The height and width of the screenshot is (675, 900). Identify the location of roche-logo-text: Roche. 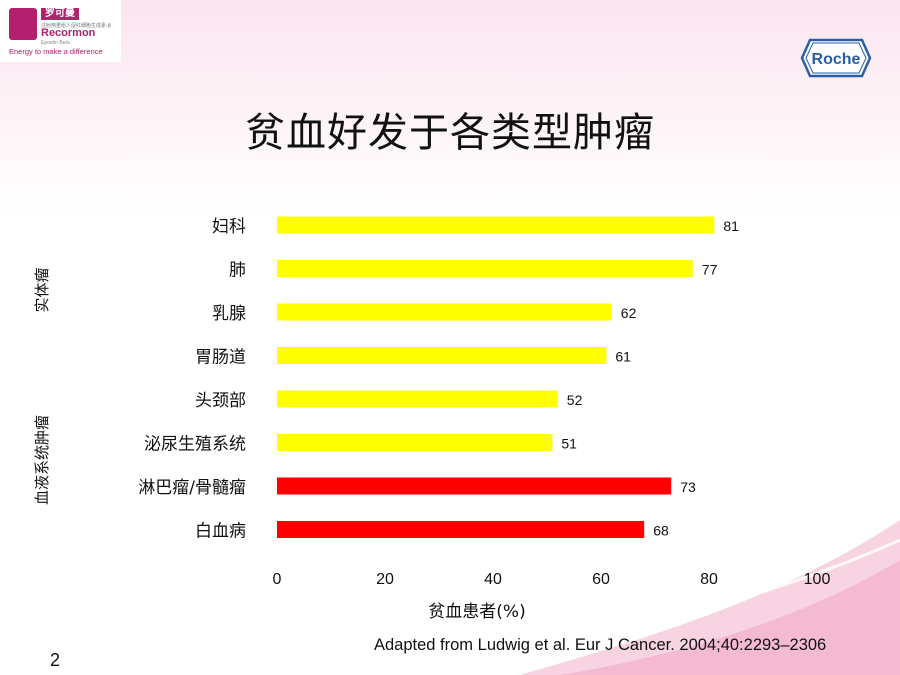
(836, 59).